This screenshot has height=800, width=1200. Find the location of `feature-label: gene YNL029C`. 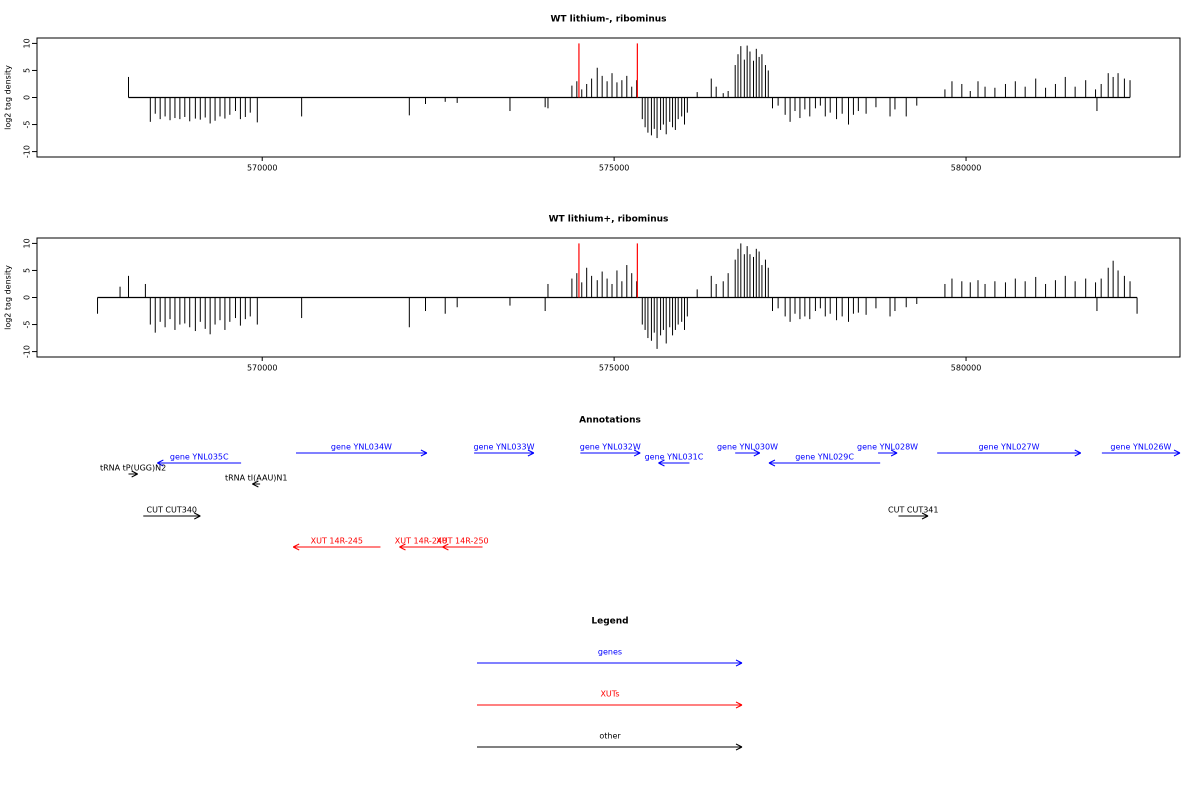

feature-label: gene YNL029C is located at coordinates (824, 457).